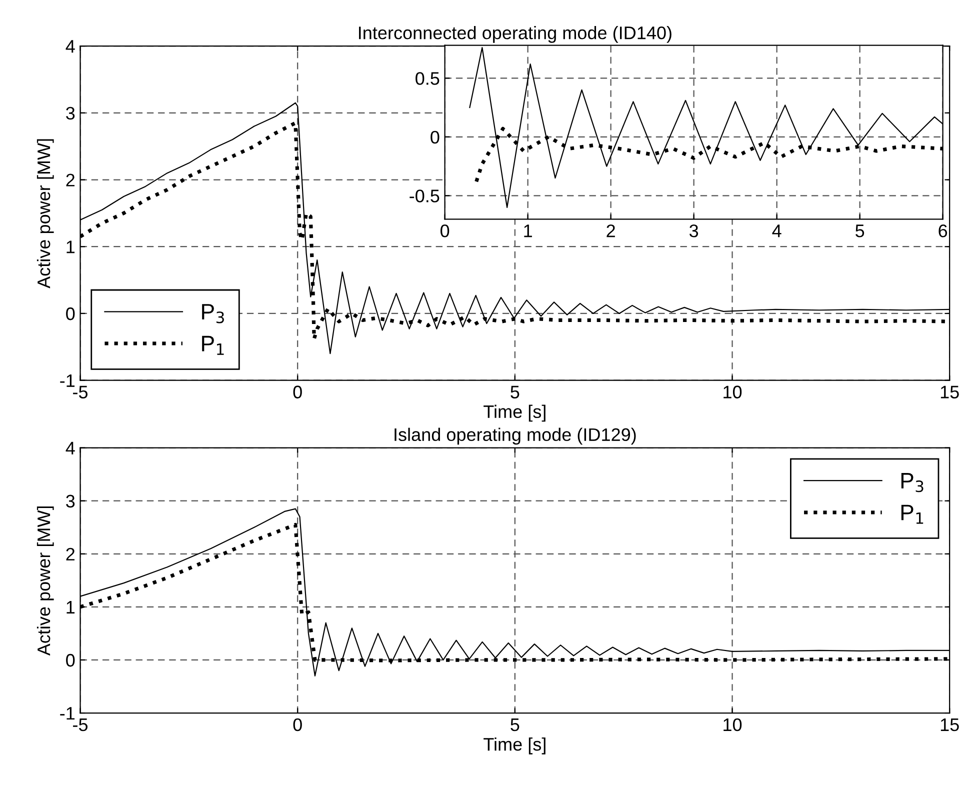  What do you see at coordinates (425, 196) in the screenshot?
I see `y-tick-label: -0.5` at bounding box center [425, 196].